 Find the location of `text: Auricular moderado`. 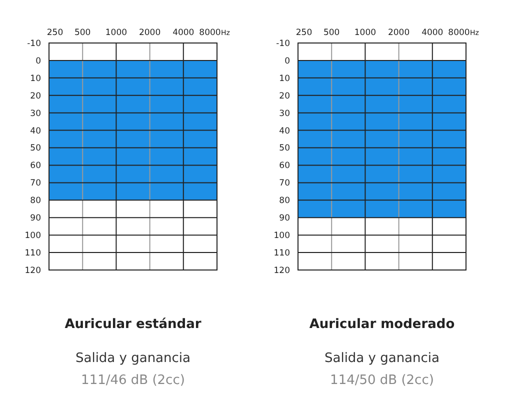

text: Auricular moderado is located at coordinates (382, 324).